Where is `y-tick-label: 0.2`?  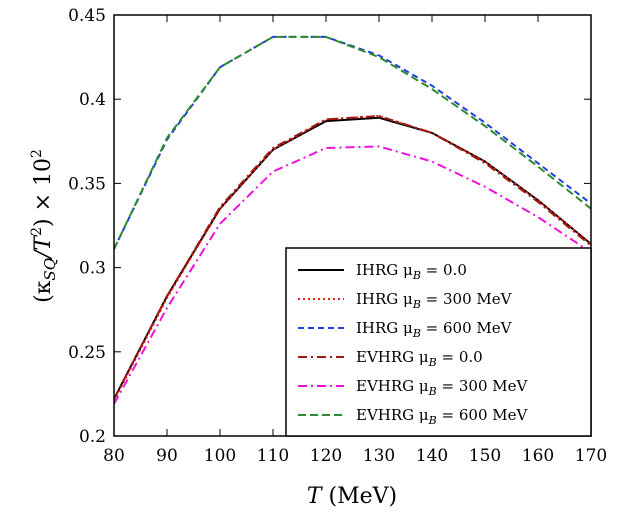
y-tick-label: 0.2 is located at coordinates (92, 437).